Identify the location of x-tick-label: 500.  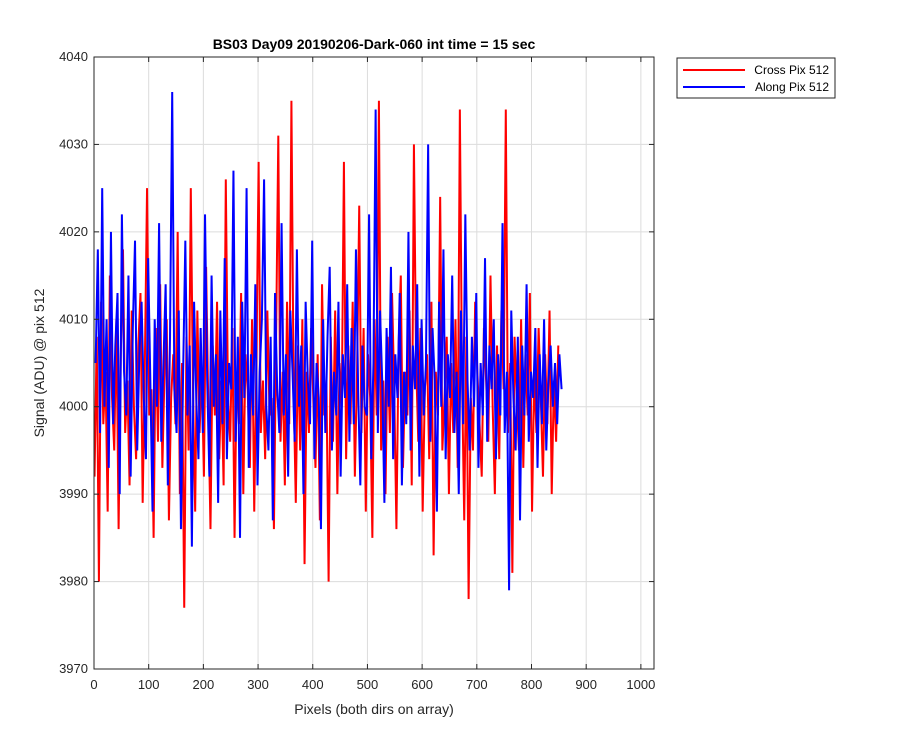
(368, 684).